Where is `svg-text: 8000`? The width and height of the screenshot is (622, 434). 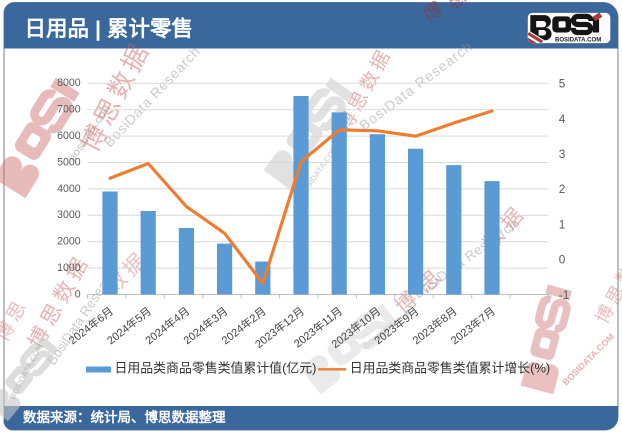
svg-text: 8000 is located at coordinates (69, 83).